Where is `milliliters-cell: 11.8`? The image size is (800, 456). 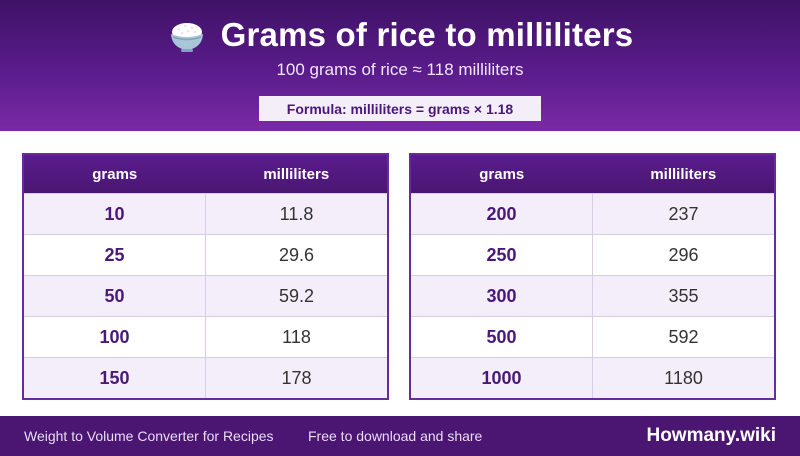 milliliters-cell: 11.8 is located at coordinates (296, 213).